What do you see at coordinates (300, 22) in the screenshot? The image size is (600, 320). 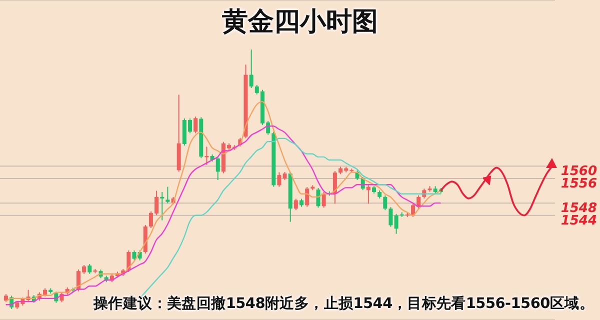 I see `chart-title: 黄金四小时图` at bounding box center [300, 22].